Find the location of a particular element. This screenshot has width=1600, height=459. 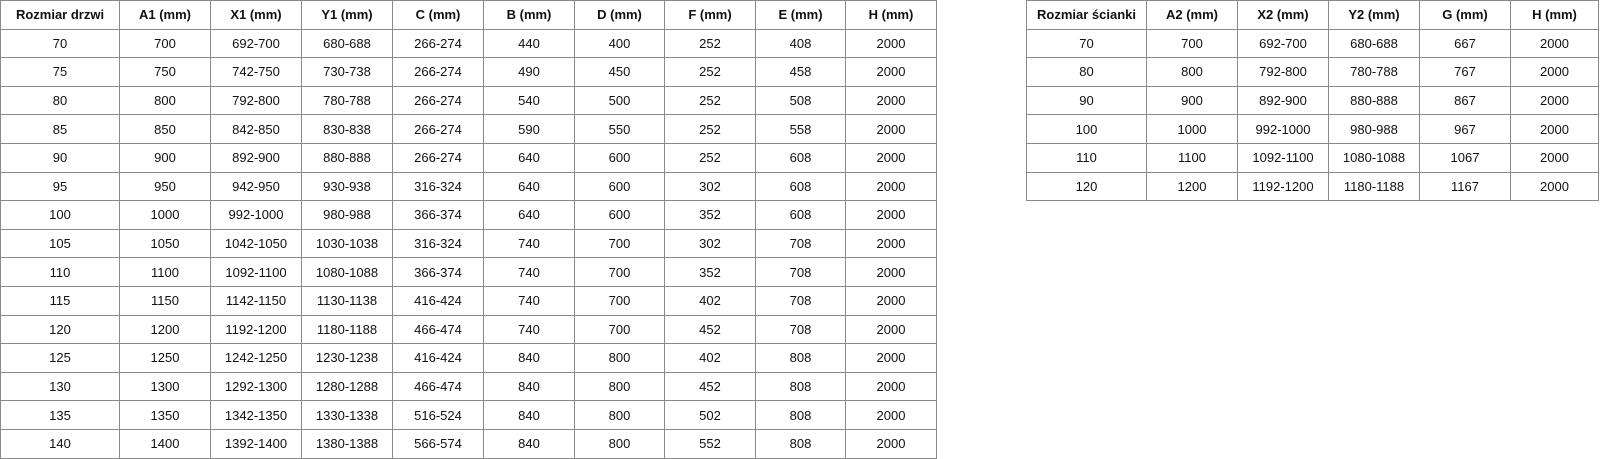

table-row: 110 1100 1092-1100 1080-1088 1067 2000 is located at coordinates (1312, 157).